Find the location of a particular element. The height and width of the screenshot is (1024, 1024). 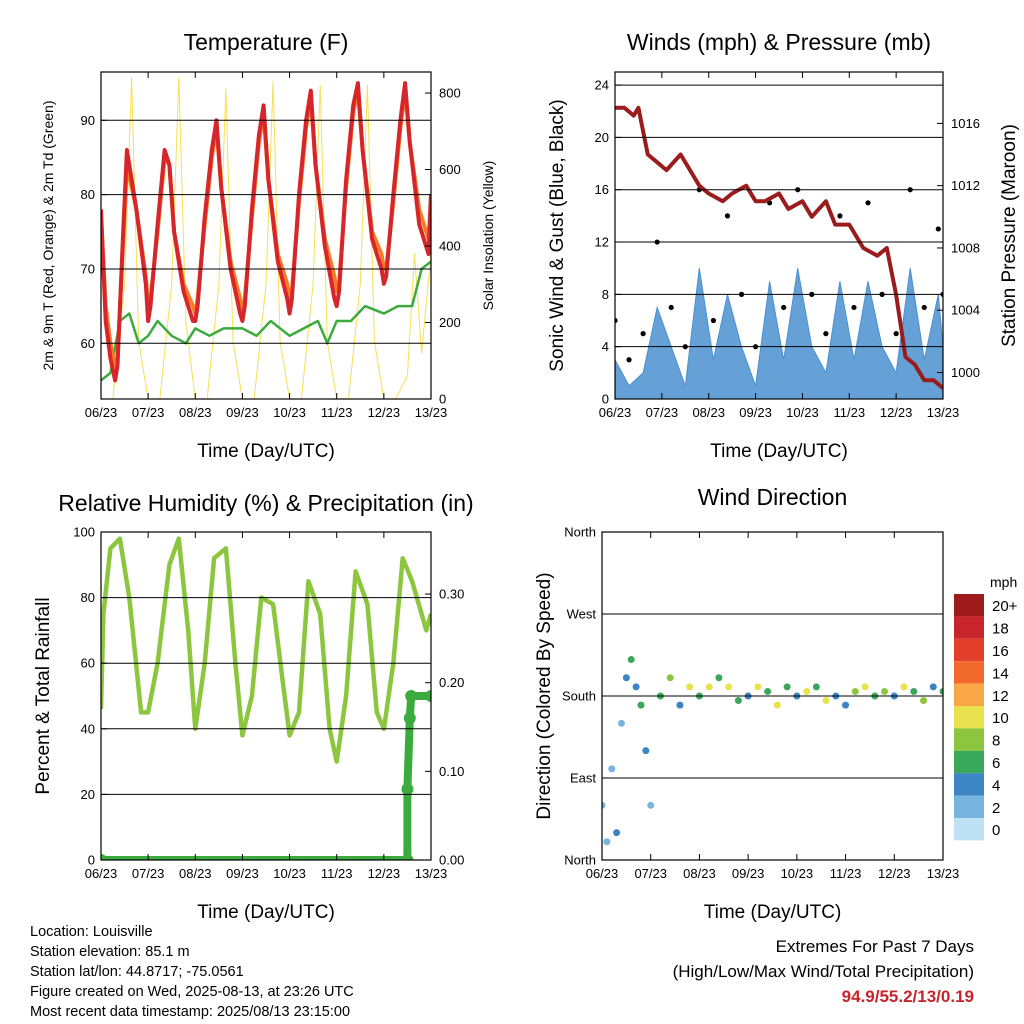

y2-tick-label: 600 is located at coordinates (450, 169).